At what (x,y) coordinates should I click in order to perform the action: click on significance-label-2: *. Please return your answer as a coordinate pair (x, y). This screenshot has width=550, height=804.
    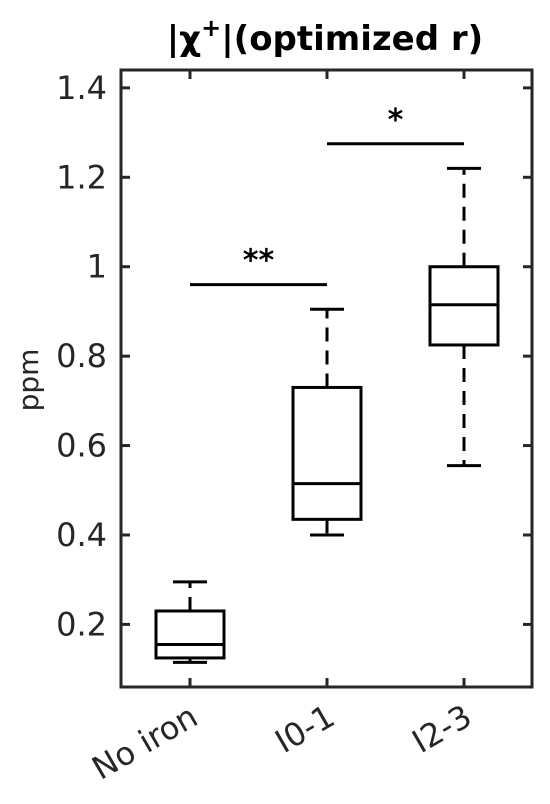
    Looking at the image, I should click on (396, 120).